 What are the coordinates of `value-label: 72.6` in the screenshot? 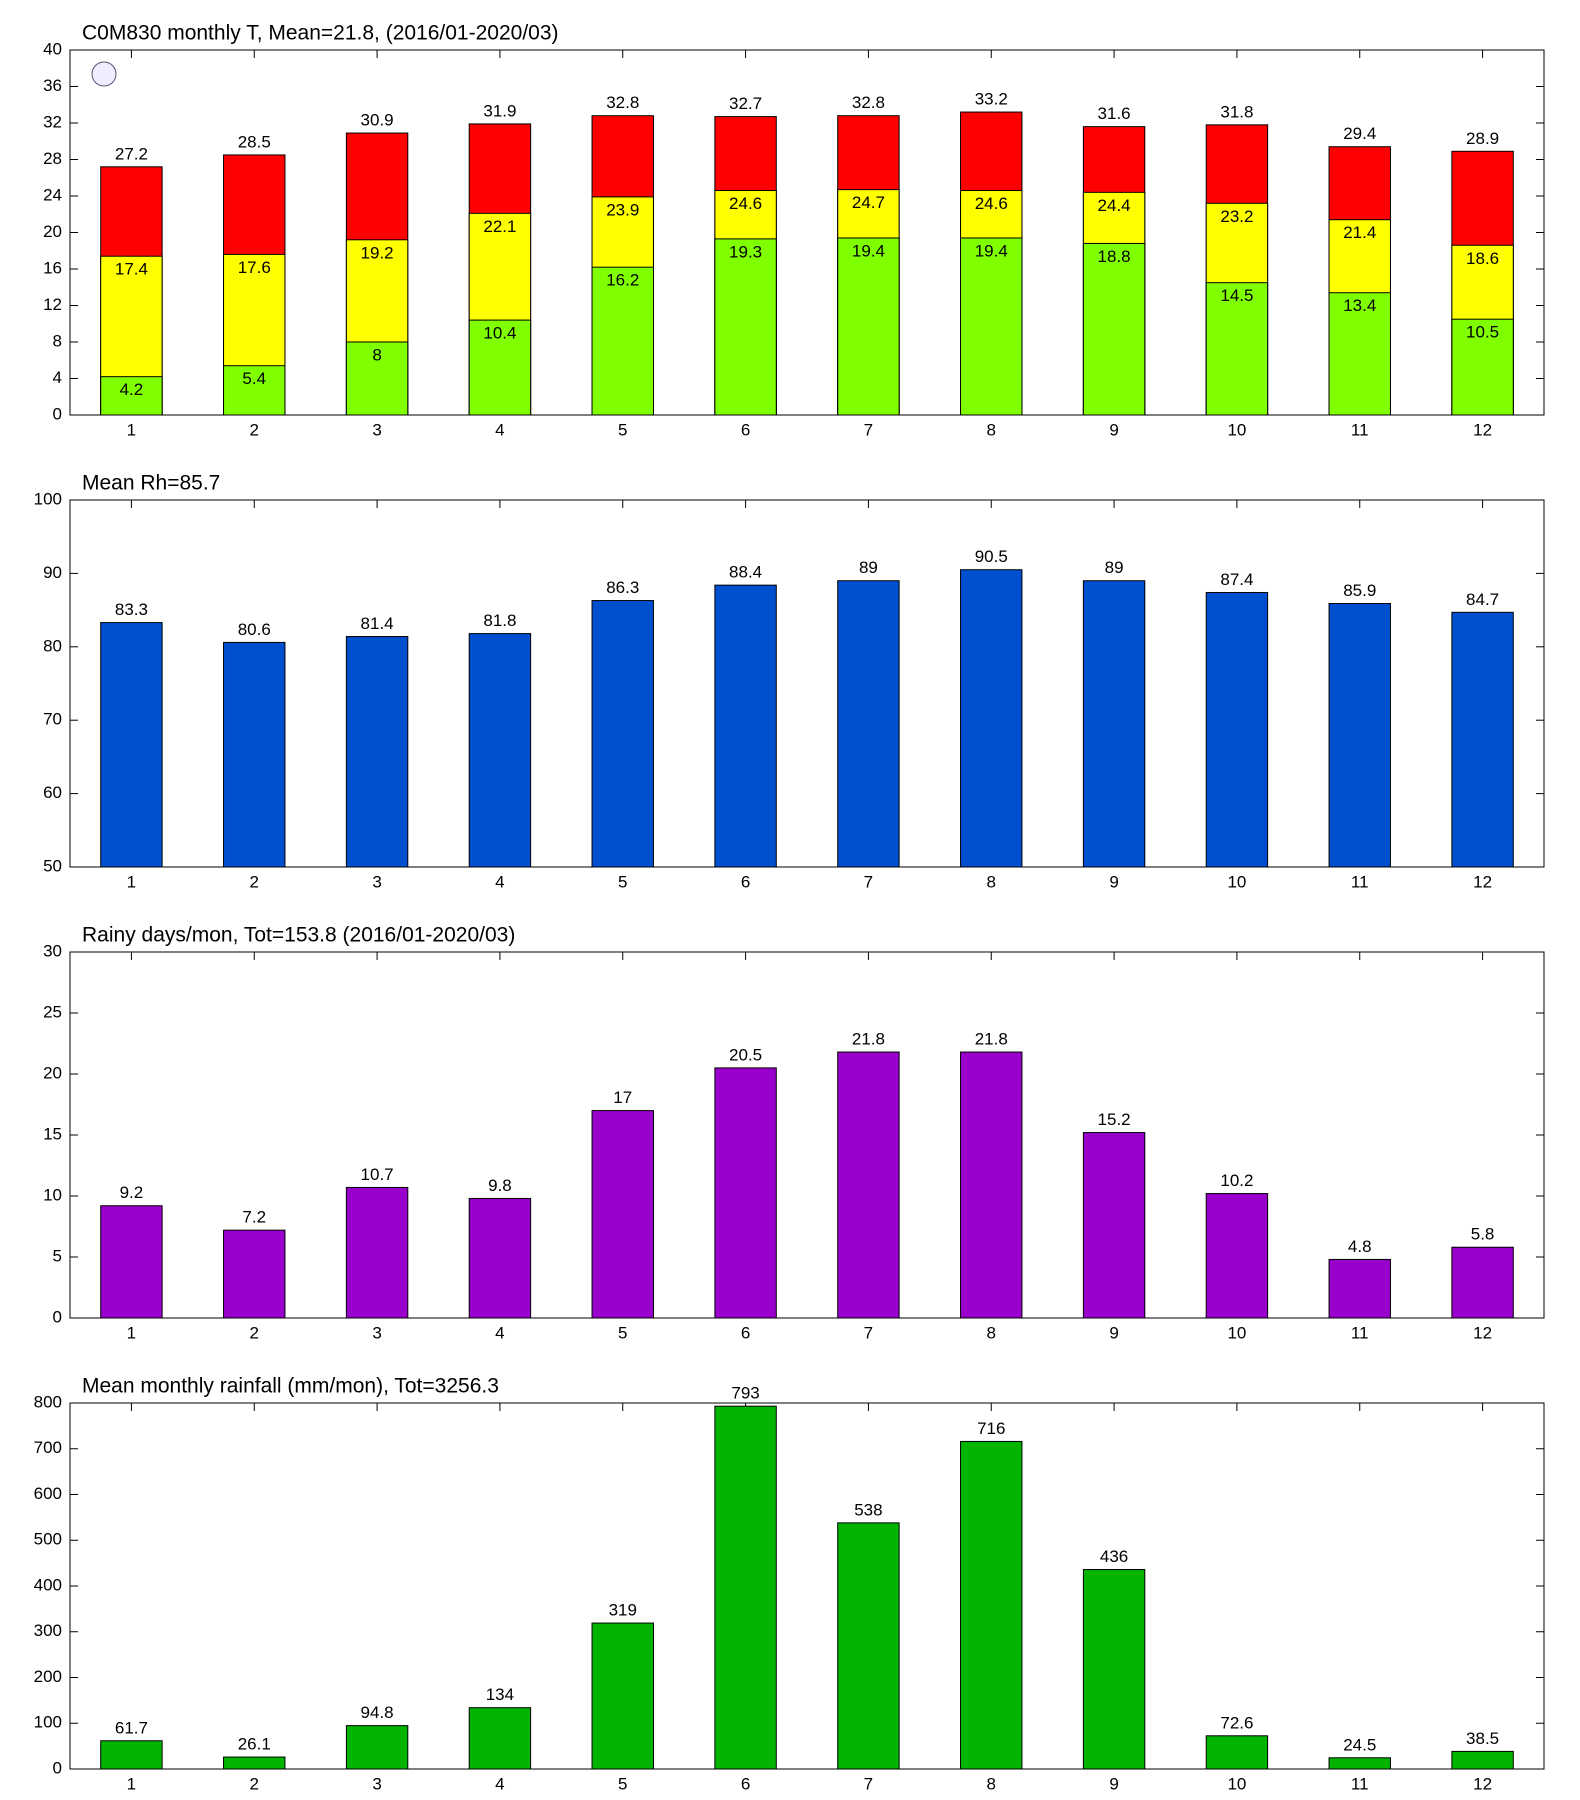 It's located at (1236, 1722).